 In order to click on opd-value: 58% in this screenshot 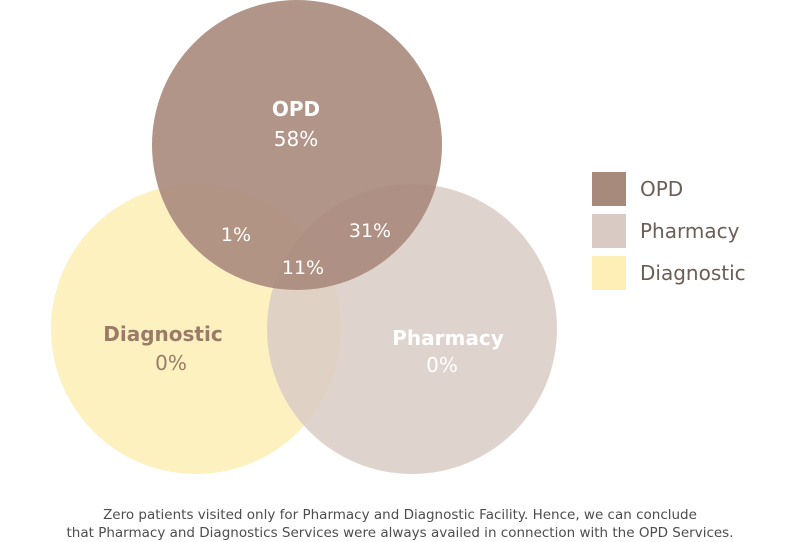, I will do `click(296, 139)`.